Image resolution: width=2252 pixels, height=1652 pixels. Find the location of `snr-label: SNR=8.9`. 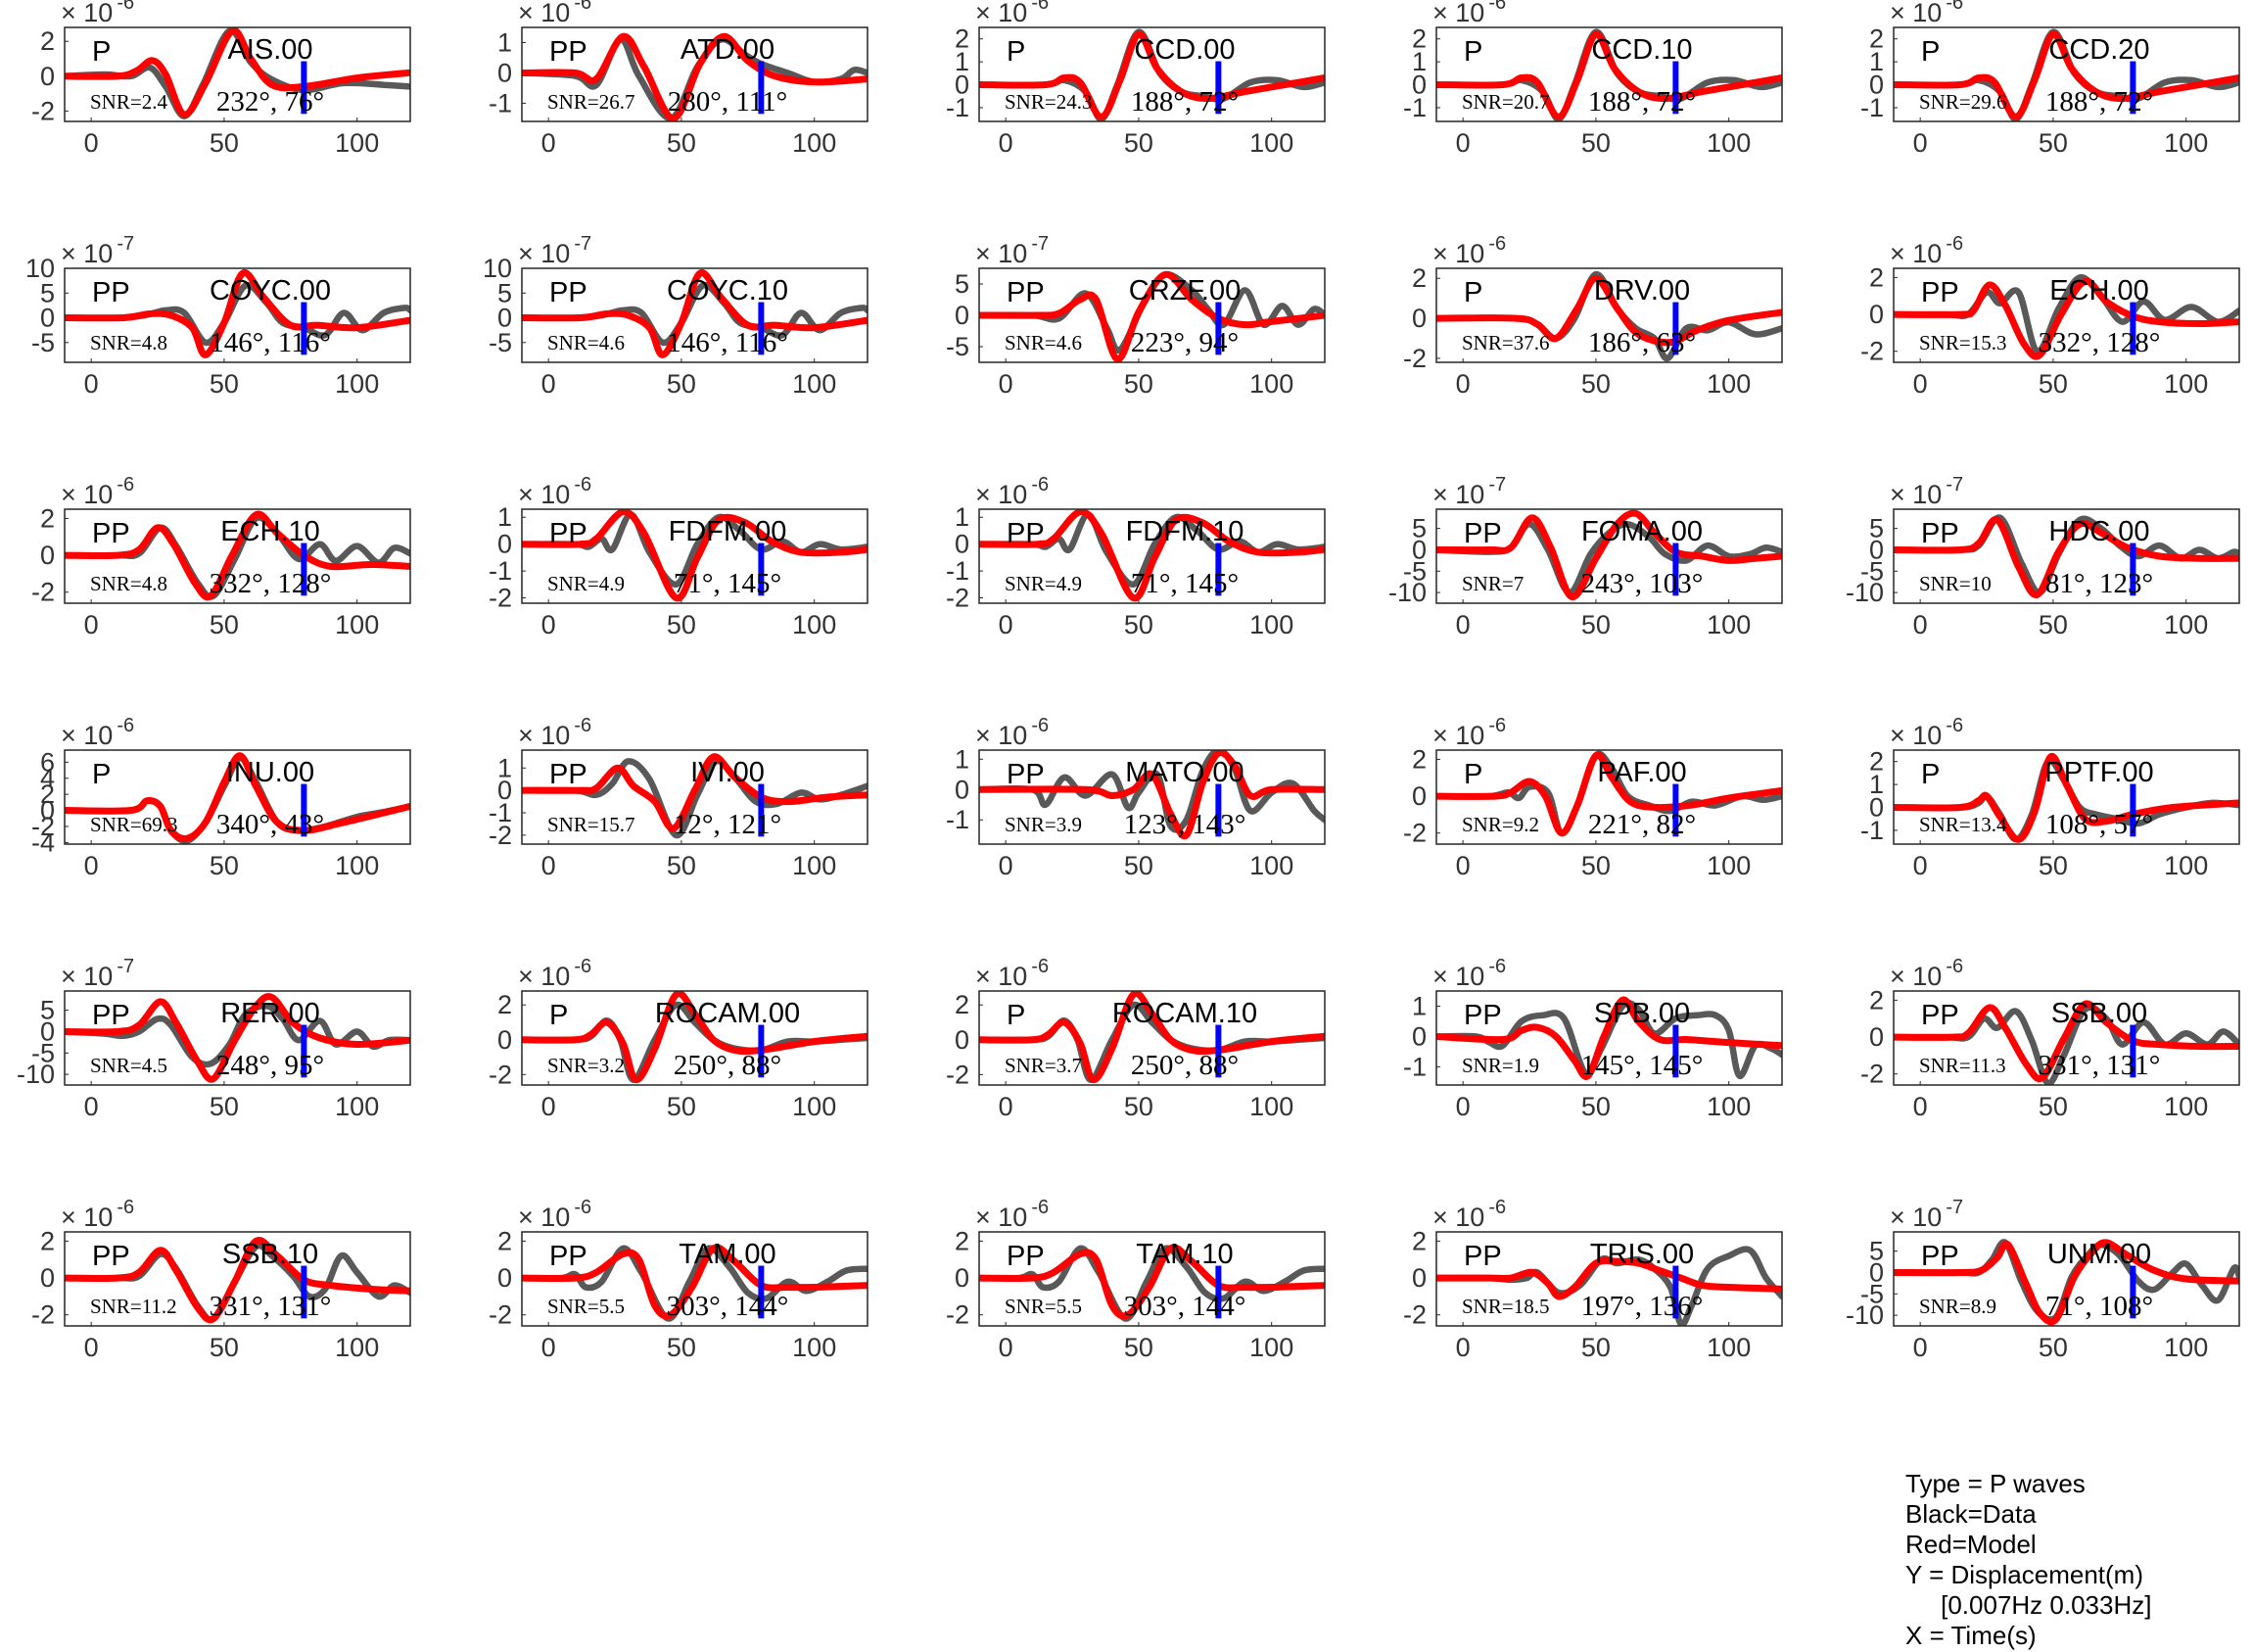

snr-label: SNR=8.9 is located at coordinates (1958, 1306).